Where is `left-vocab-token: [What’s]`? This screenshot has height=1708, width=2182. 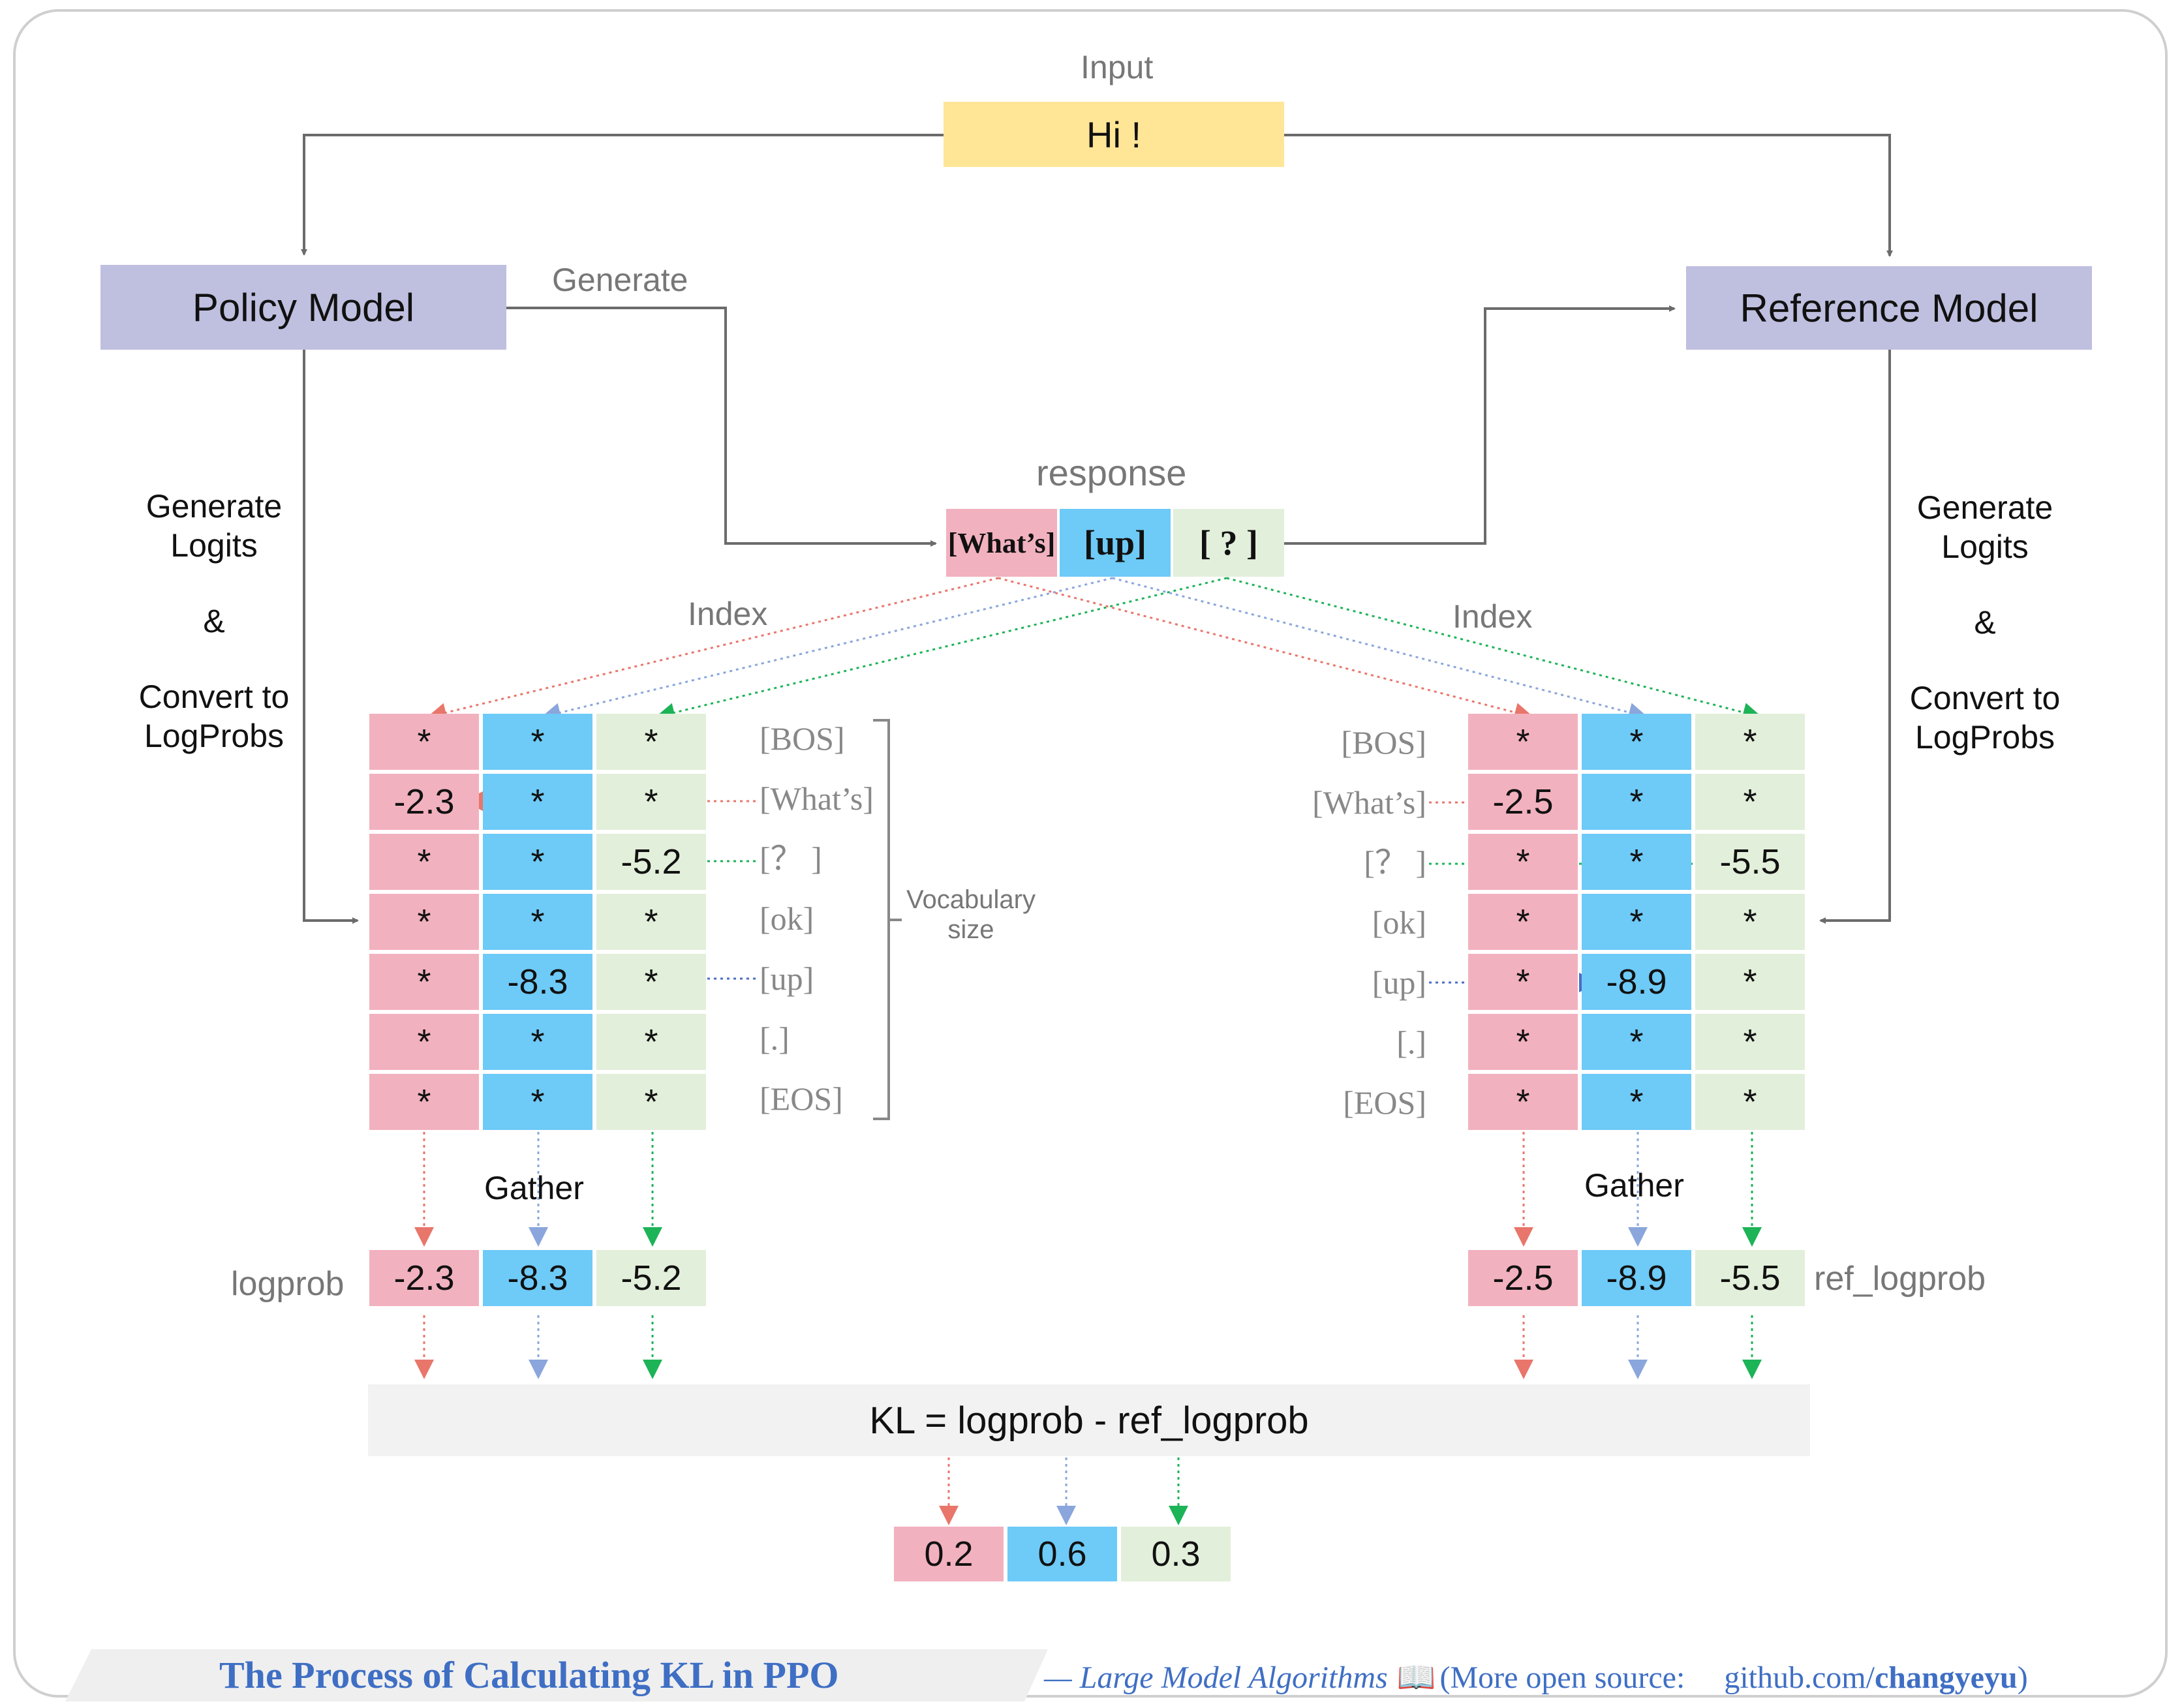 left-vocab-token: [What’s] is located at coordinates (817, 799).